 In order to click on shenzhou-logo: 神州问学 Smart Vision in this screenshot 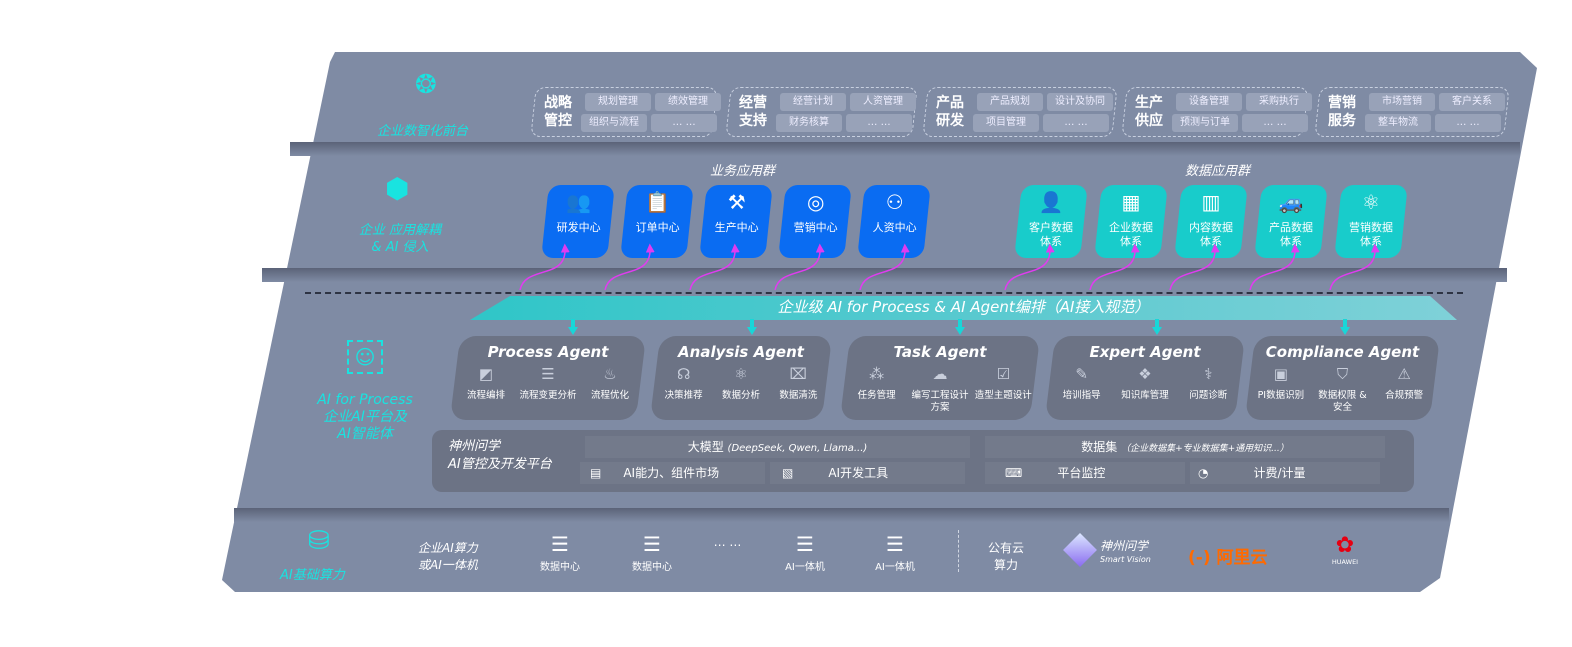, I will do `click(1125, 553)`.